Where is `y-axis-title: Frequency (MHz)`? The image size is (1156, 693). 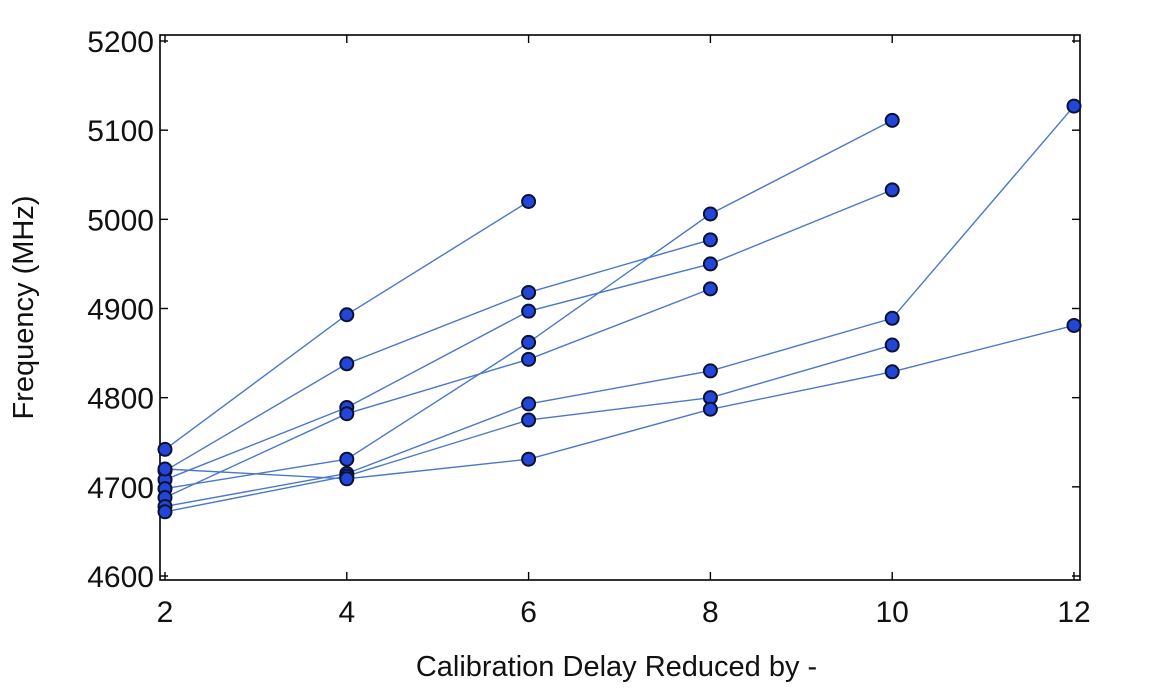
y-axis-title: Frequency (MHz) is located at coordinates (24, 308).